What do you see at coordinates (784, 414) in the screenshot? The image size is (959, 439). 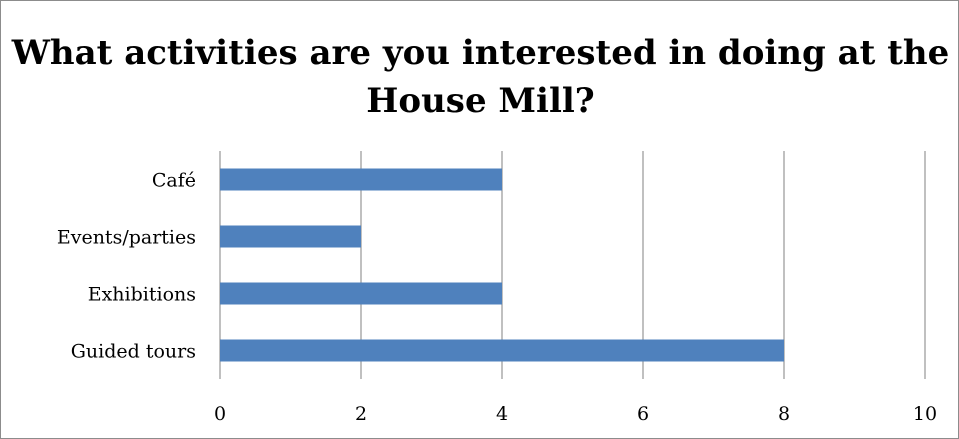 I see `x-tick-label-8: 8` at bounding box center [784, 414].